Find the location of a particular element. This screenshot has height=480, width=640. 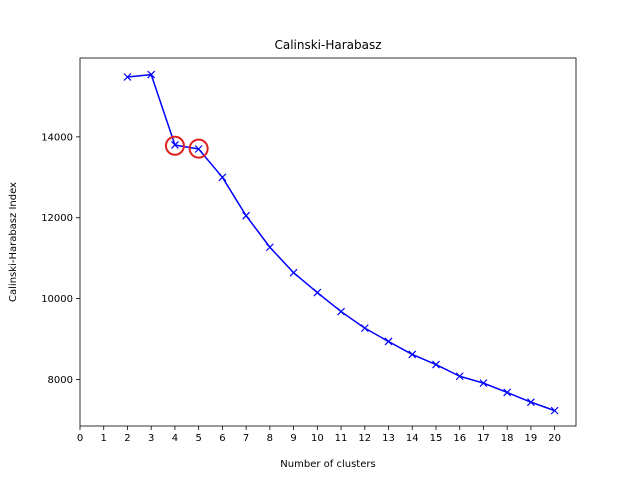

x-tick-label: 5 is located at coordinates (198, 438).